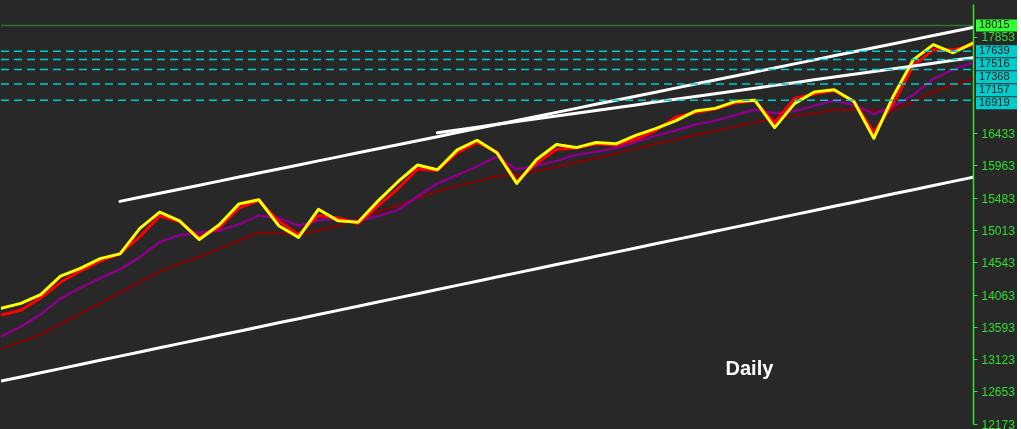  Describe the element at coordinates (998, 37) in the screenshot. I see `y-tick-label: 17853` at that location.